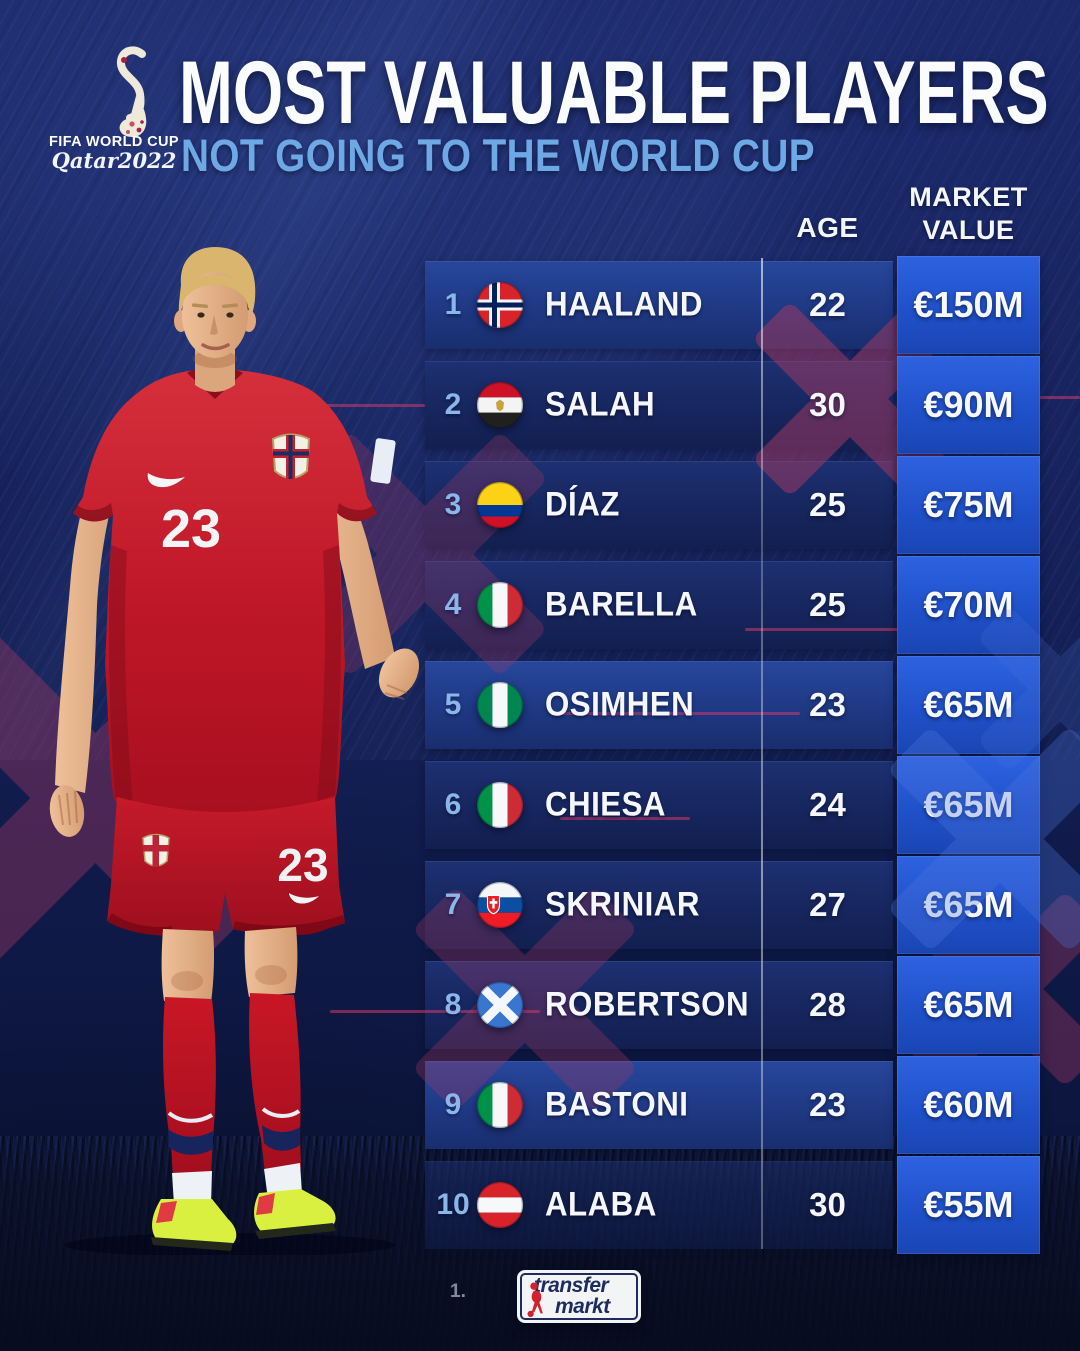 The width and height of the screenshot is (1080, 1351). Describe the element at coordinates (114, 107) in the screenshot. I see `fifa-world-cup-logo: FIFA WORLD CUP Qatar2022` at that location.